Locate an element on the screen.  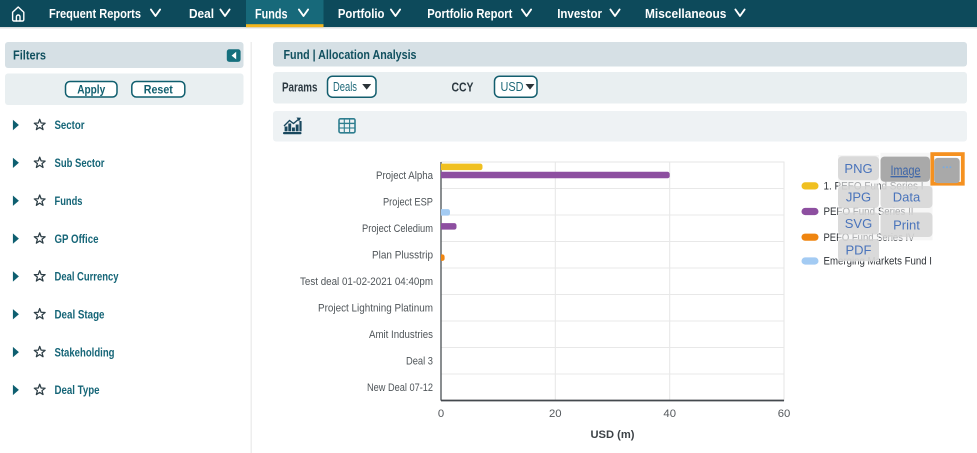
svg-text: PDF is located at coordinates (859, 250).